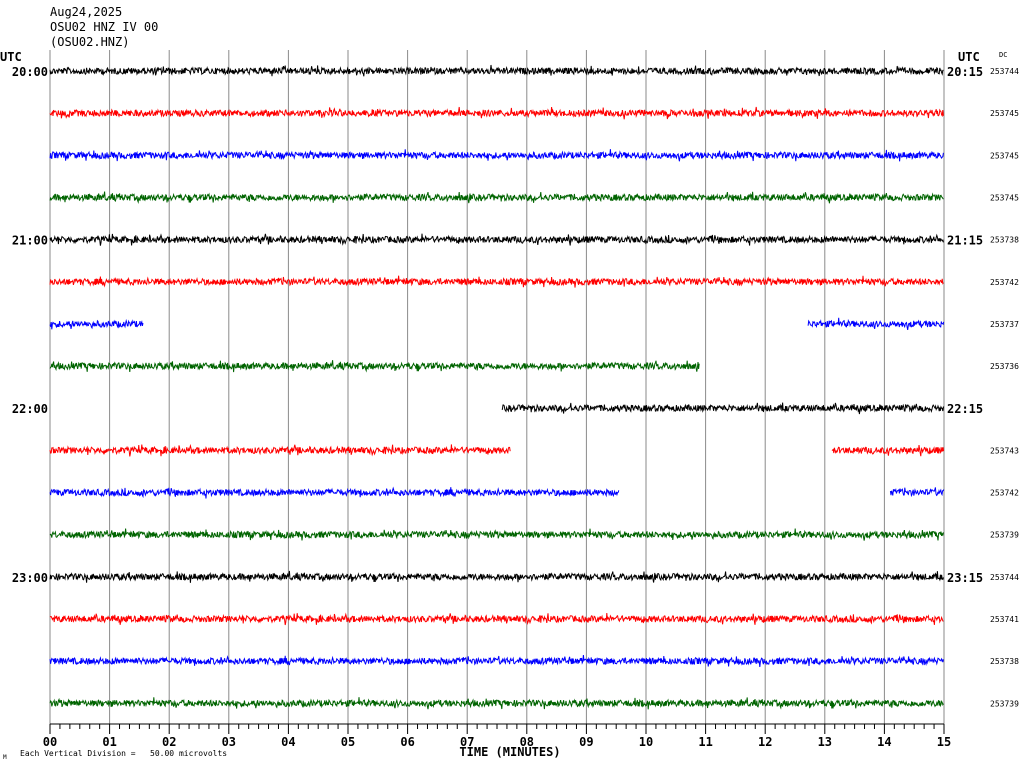 This screenshot has width=1024, height=768. Describe the element at coordinates (884, 742) in the screenshot. I see `x-tick-label: 14` at that location.